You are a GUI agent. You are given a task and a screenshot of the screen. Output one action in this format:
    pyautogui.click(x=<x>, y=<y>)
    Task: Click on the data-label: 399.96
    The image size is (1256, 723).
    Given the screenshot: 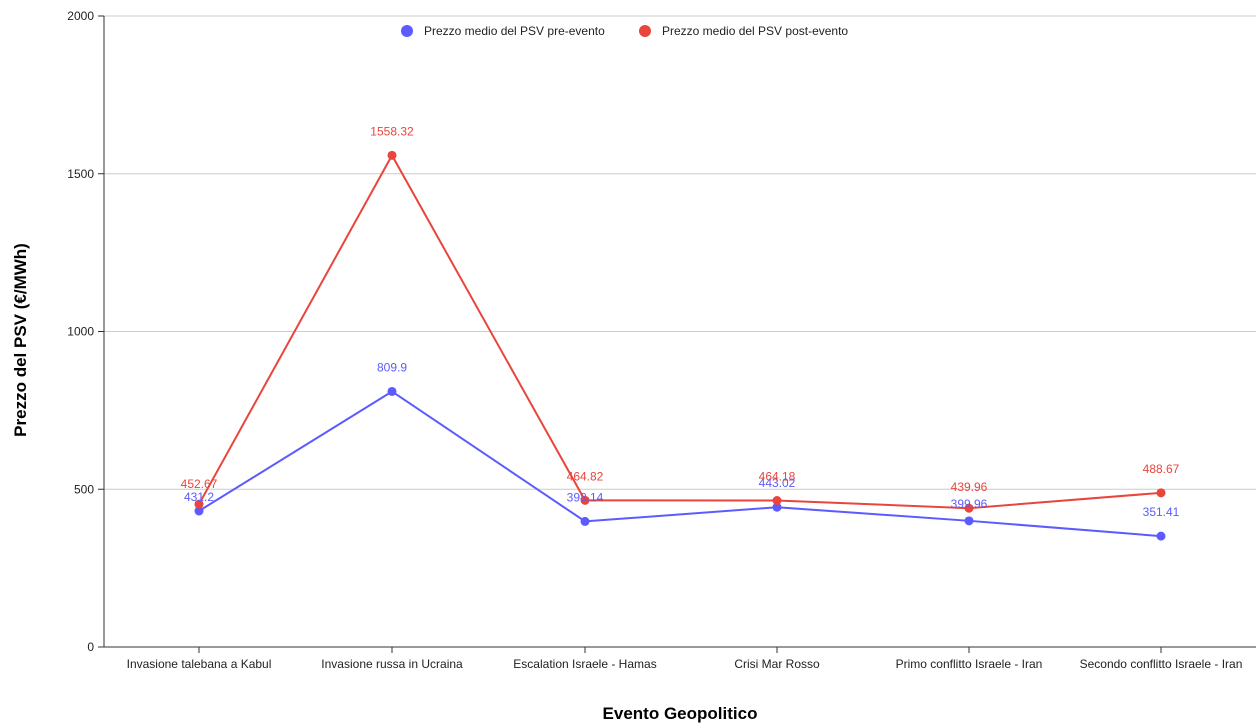 What is the action you would take?
    pyautogui.click(x=969, y=504)
    